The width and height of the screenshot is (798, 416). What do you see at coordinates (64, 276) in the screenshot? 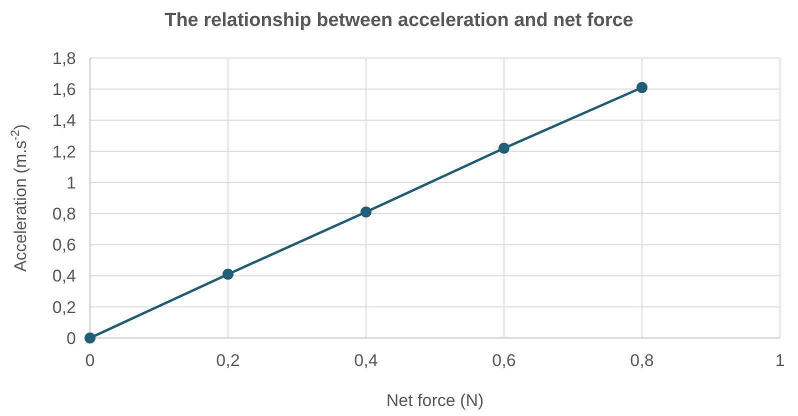
I see `y-tick-label: 0,4` at bounding box center [64, 276].